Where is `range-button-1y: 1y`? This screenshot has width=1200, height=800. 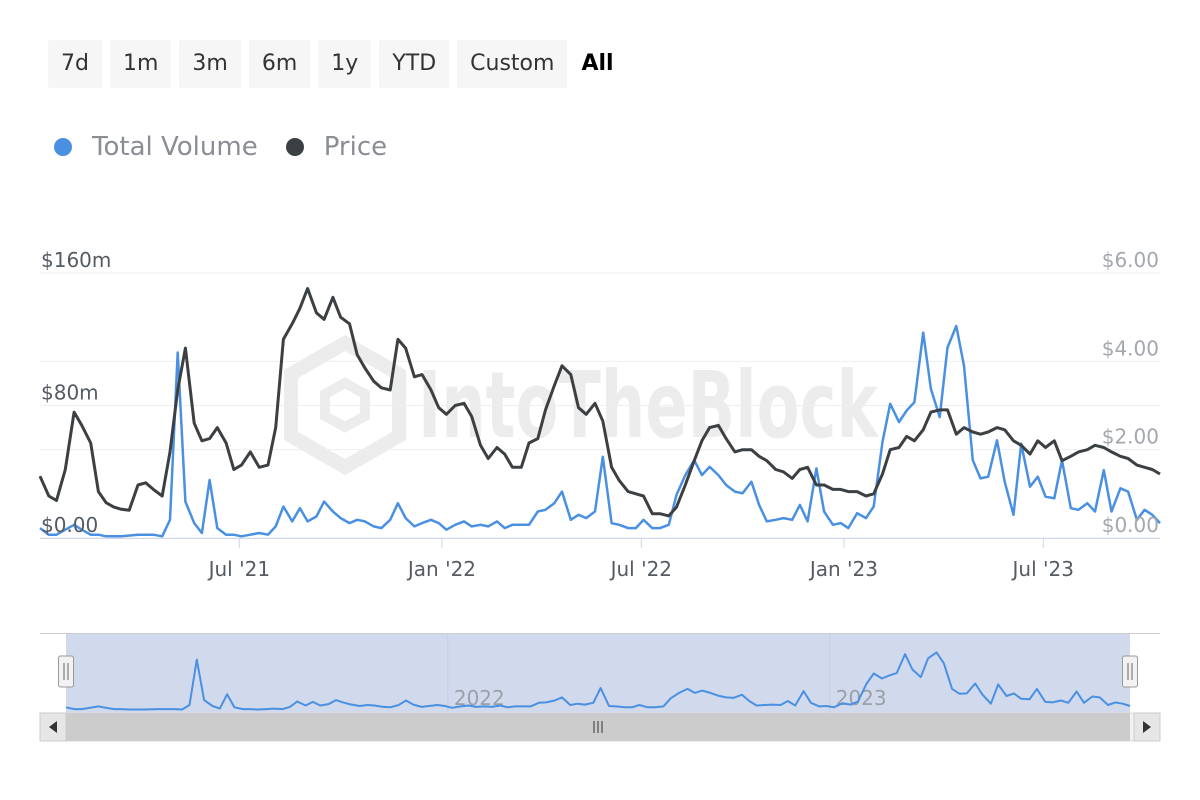 range-button-1y: 1y is located at coordinates (345, 64).